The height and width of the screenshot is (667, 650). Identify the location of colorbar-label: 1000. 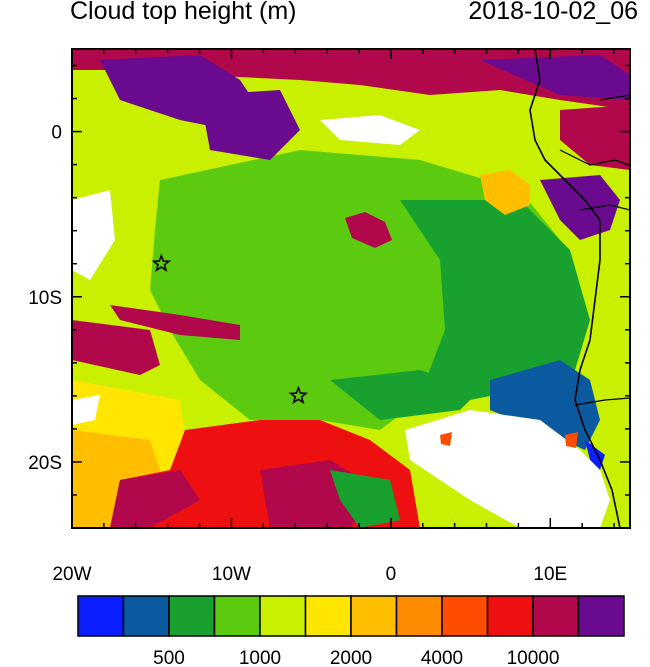
(260, 657).